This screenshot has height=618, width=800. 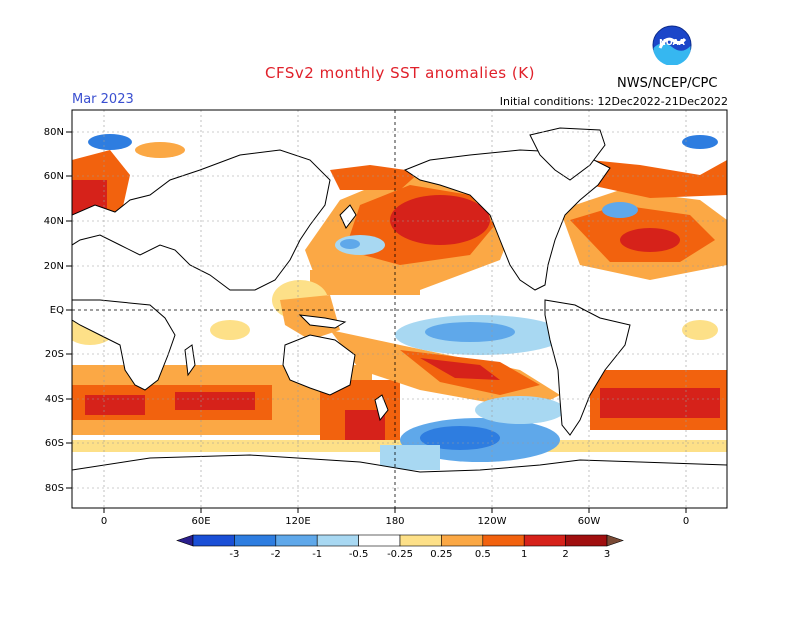 What do you see at coordinates (565, 554) in the screenshot?
I see `colorbar-tick-label: 2` at bounding box center [565, 554].